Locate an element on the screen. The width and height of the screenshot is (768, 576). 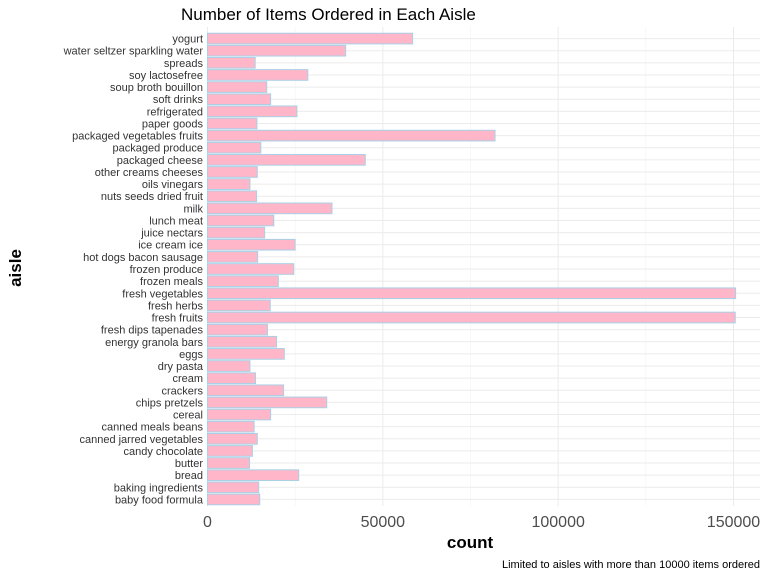
category-label: packaged cheese is located at coordinates (160, 161).